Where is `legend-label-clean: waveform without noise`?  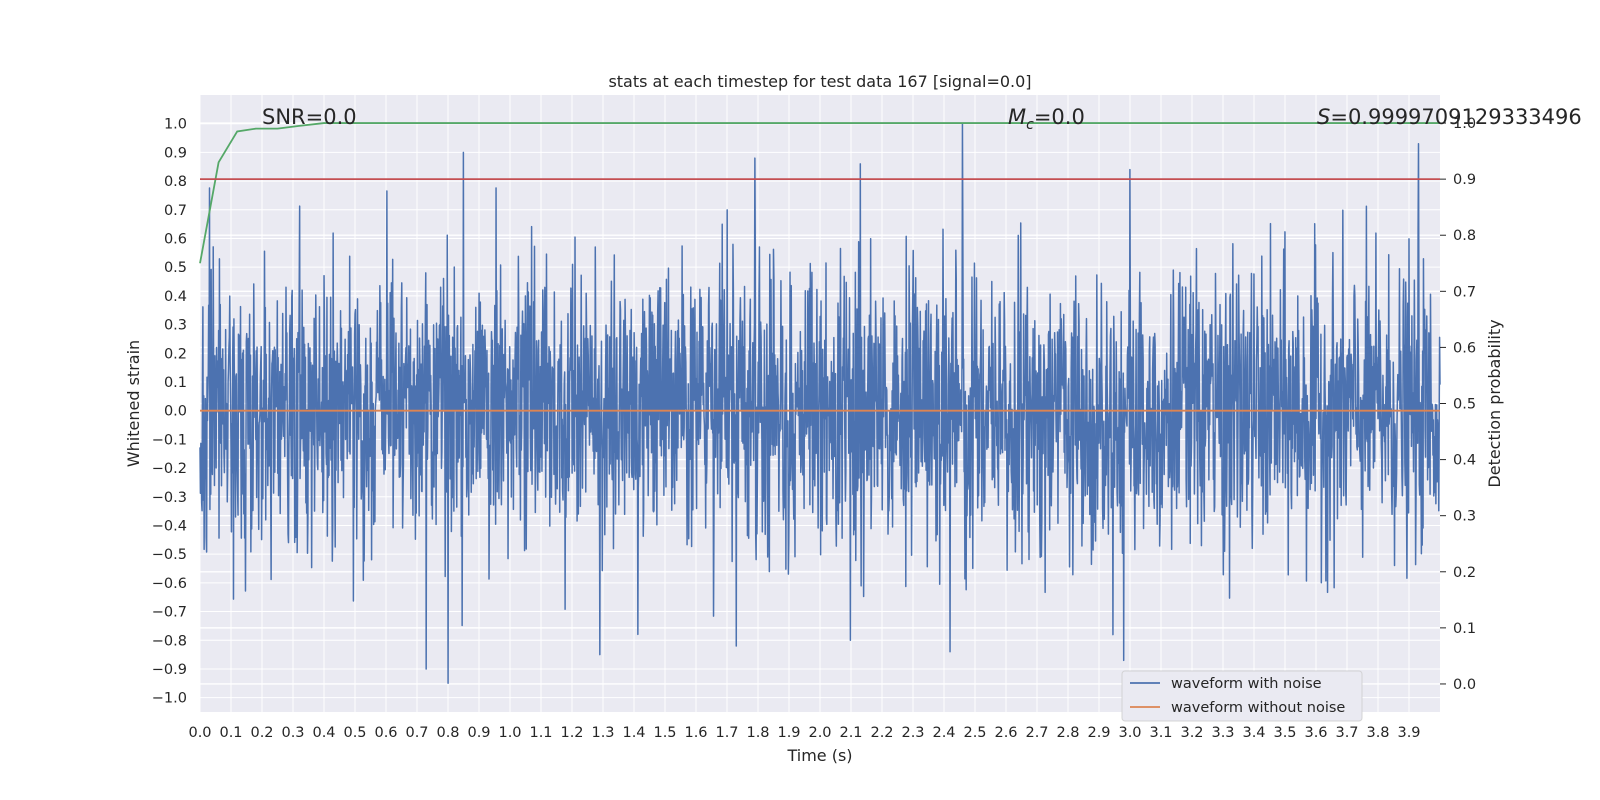
legend-label-clean: waveform without noise is located at coordinates (1258, 708).